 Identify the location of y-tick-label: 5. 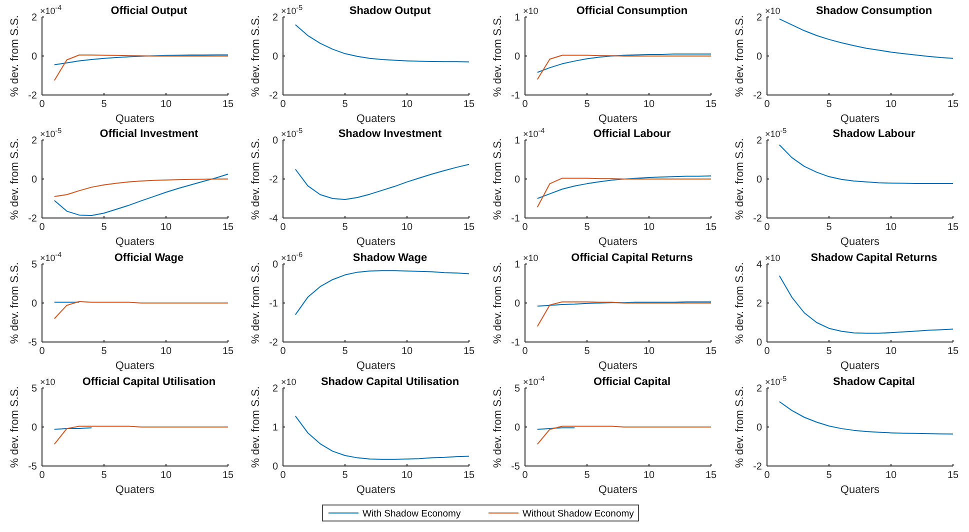
(517, 389).